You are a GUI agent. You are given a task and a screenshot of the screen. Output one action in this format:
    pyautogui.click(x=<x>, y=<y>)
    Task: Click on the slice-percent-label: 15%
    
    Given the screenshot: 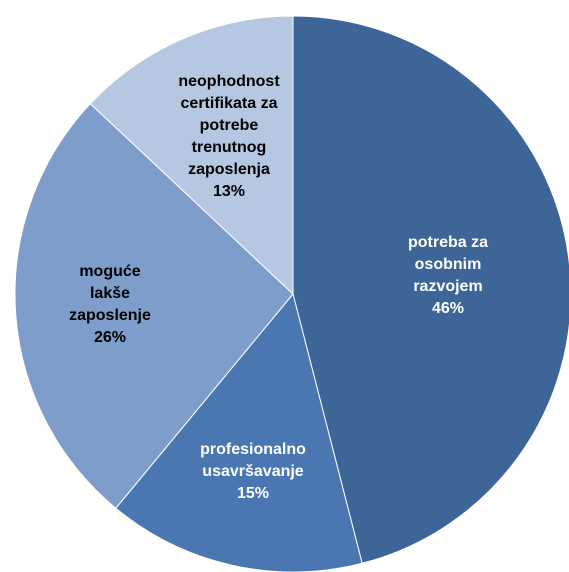 What is the action you would take?
    pyautogui.click(x=253, y=493)
    